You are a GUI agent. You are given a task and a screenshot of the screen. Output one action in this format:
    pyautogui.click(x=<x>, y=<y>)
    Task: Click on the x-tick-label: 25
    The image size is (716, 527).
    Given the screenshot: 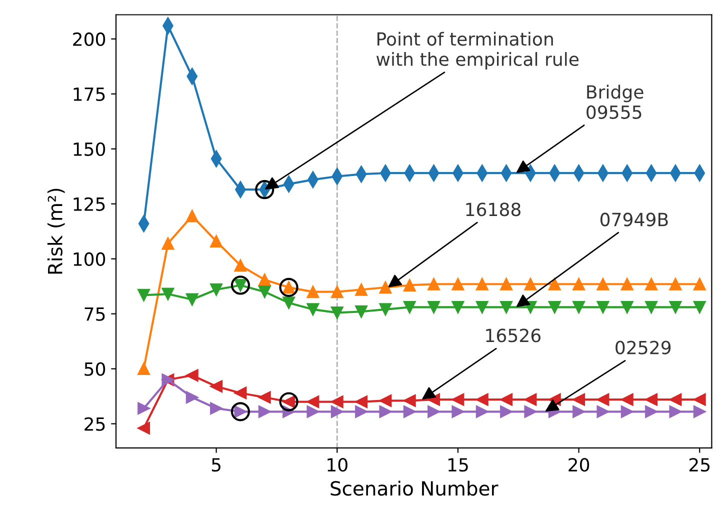 What is the action you would take?
    pyautogui.click(x=699, y=465)
    